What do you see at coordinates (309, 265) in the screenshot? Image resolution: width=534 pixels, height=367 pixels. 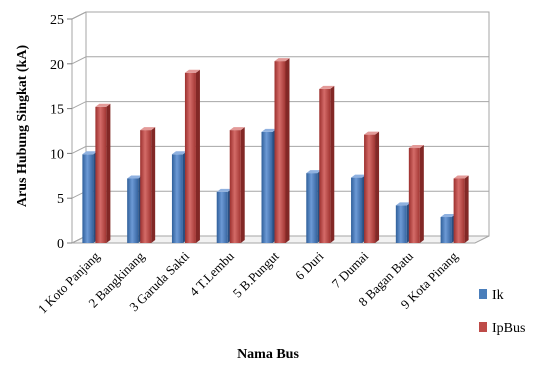 I see `x-category-label: 6 Duri` at bounding box center [309, 265].